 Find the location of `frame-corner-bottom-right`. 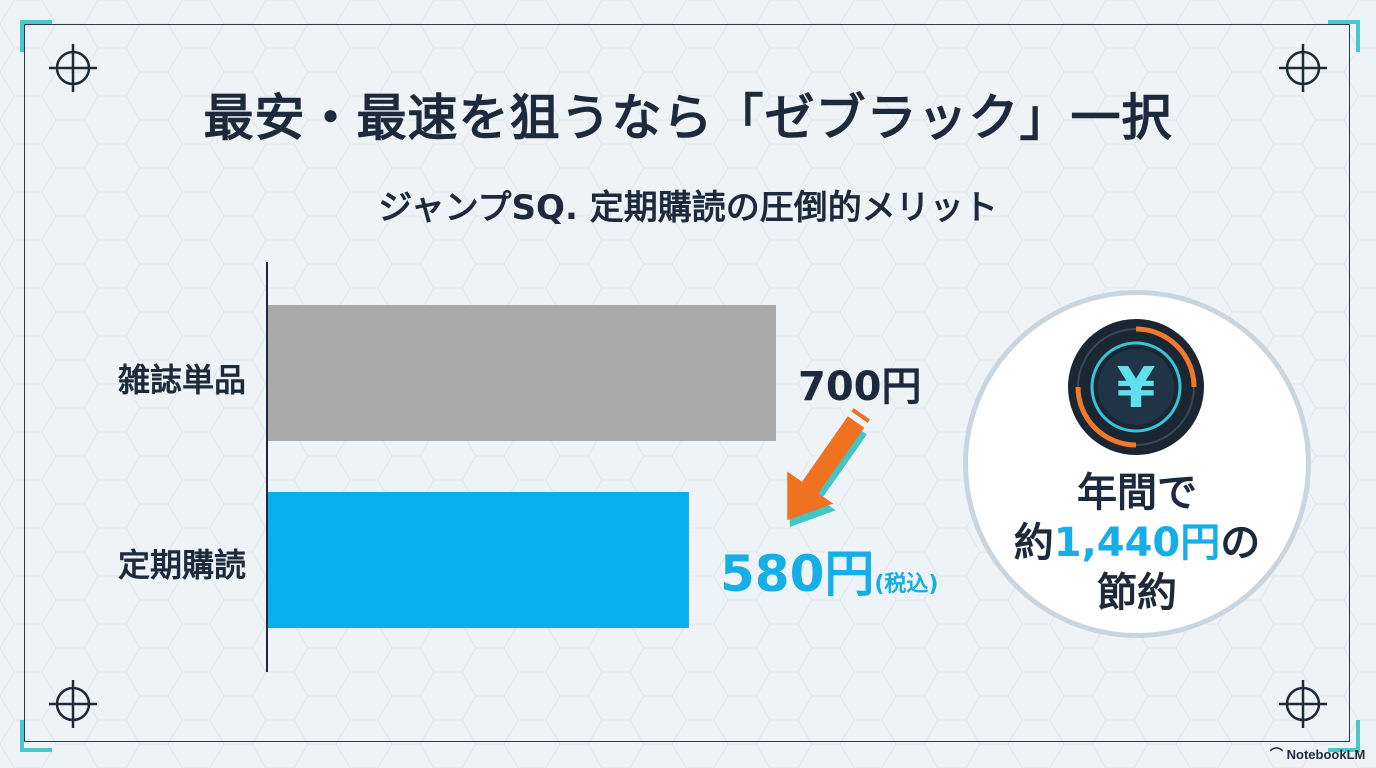

frame-corner-bottom-right is located at coordinates (1344, 736).